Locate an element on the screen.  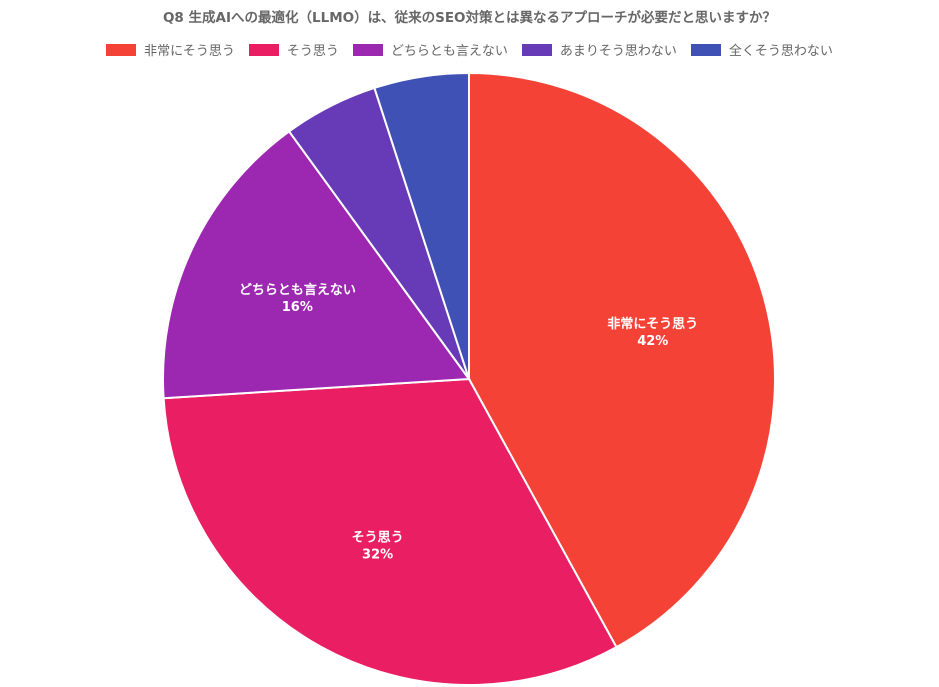
legend-item-1: そう思う is located at coordinates (293, 49).